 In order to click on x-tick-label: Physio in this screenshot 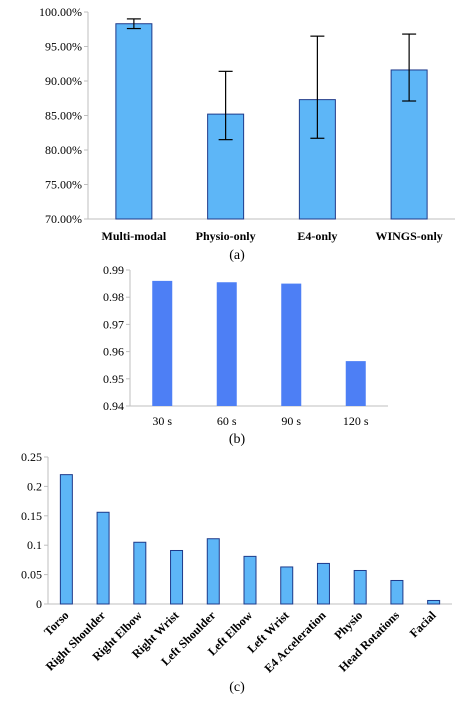, I will do `click(348, 625)`.